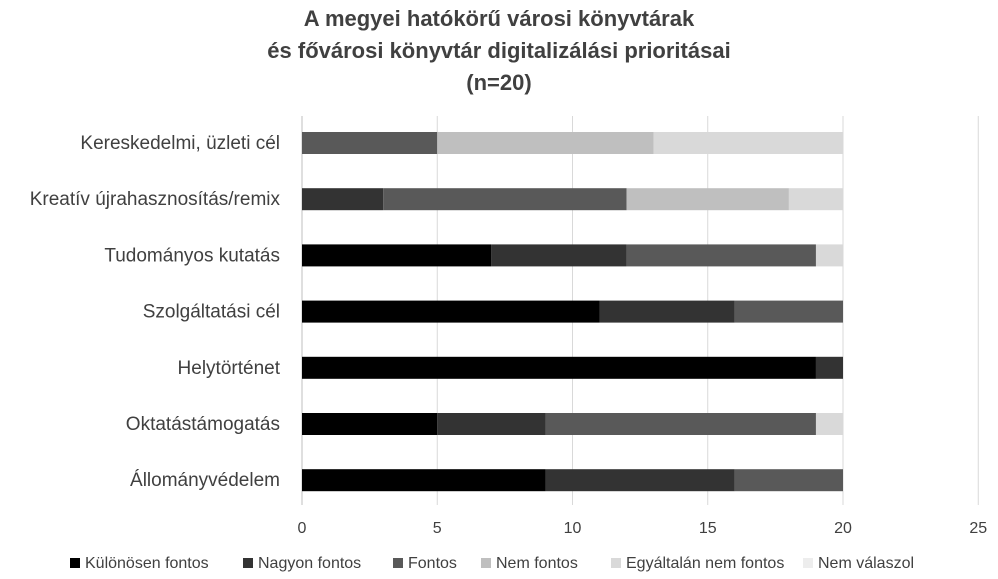 This screenshot has width=998, height=579. Describe the element at coordinates (192, 255) in the screenshot. I see `y-tick-label: Tudományos kutatás` at that location.